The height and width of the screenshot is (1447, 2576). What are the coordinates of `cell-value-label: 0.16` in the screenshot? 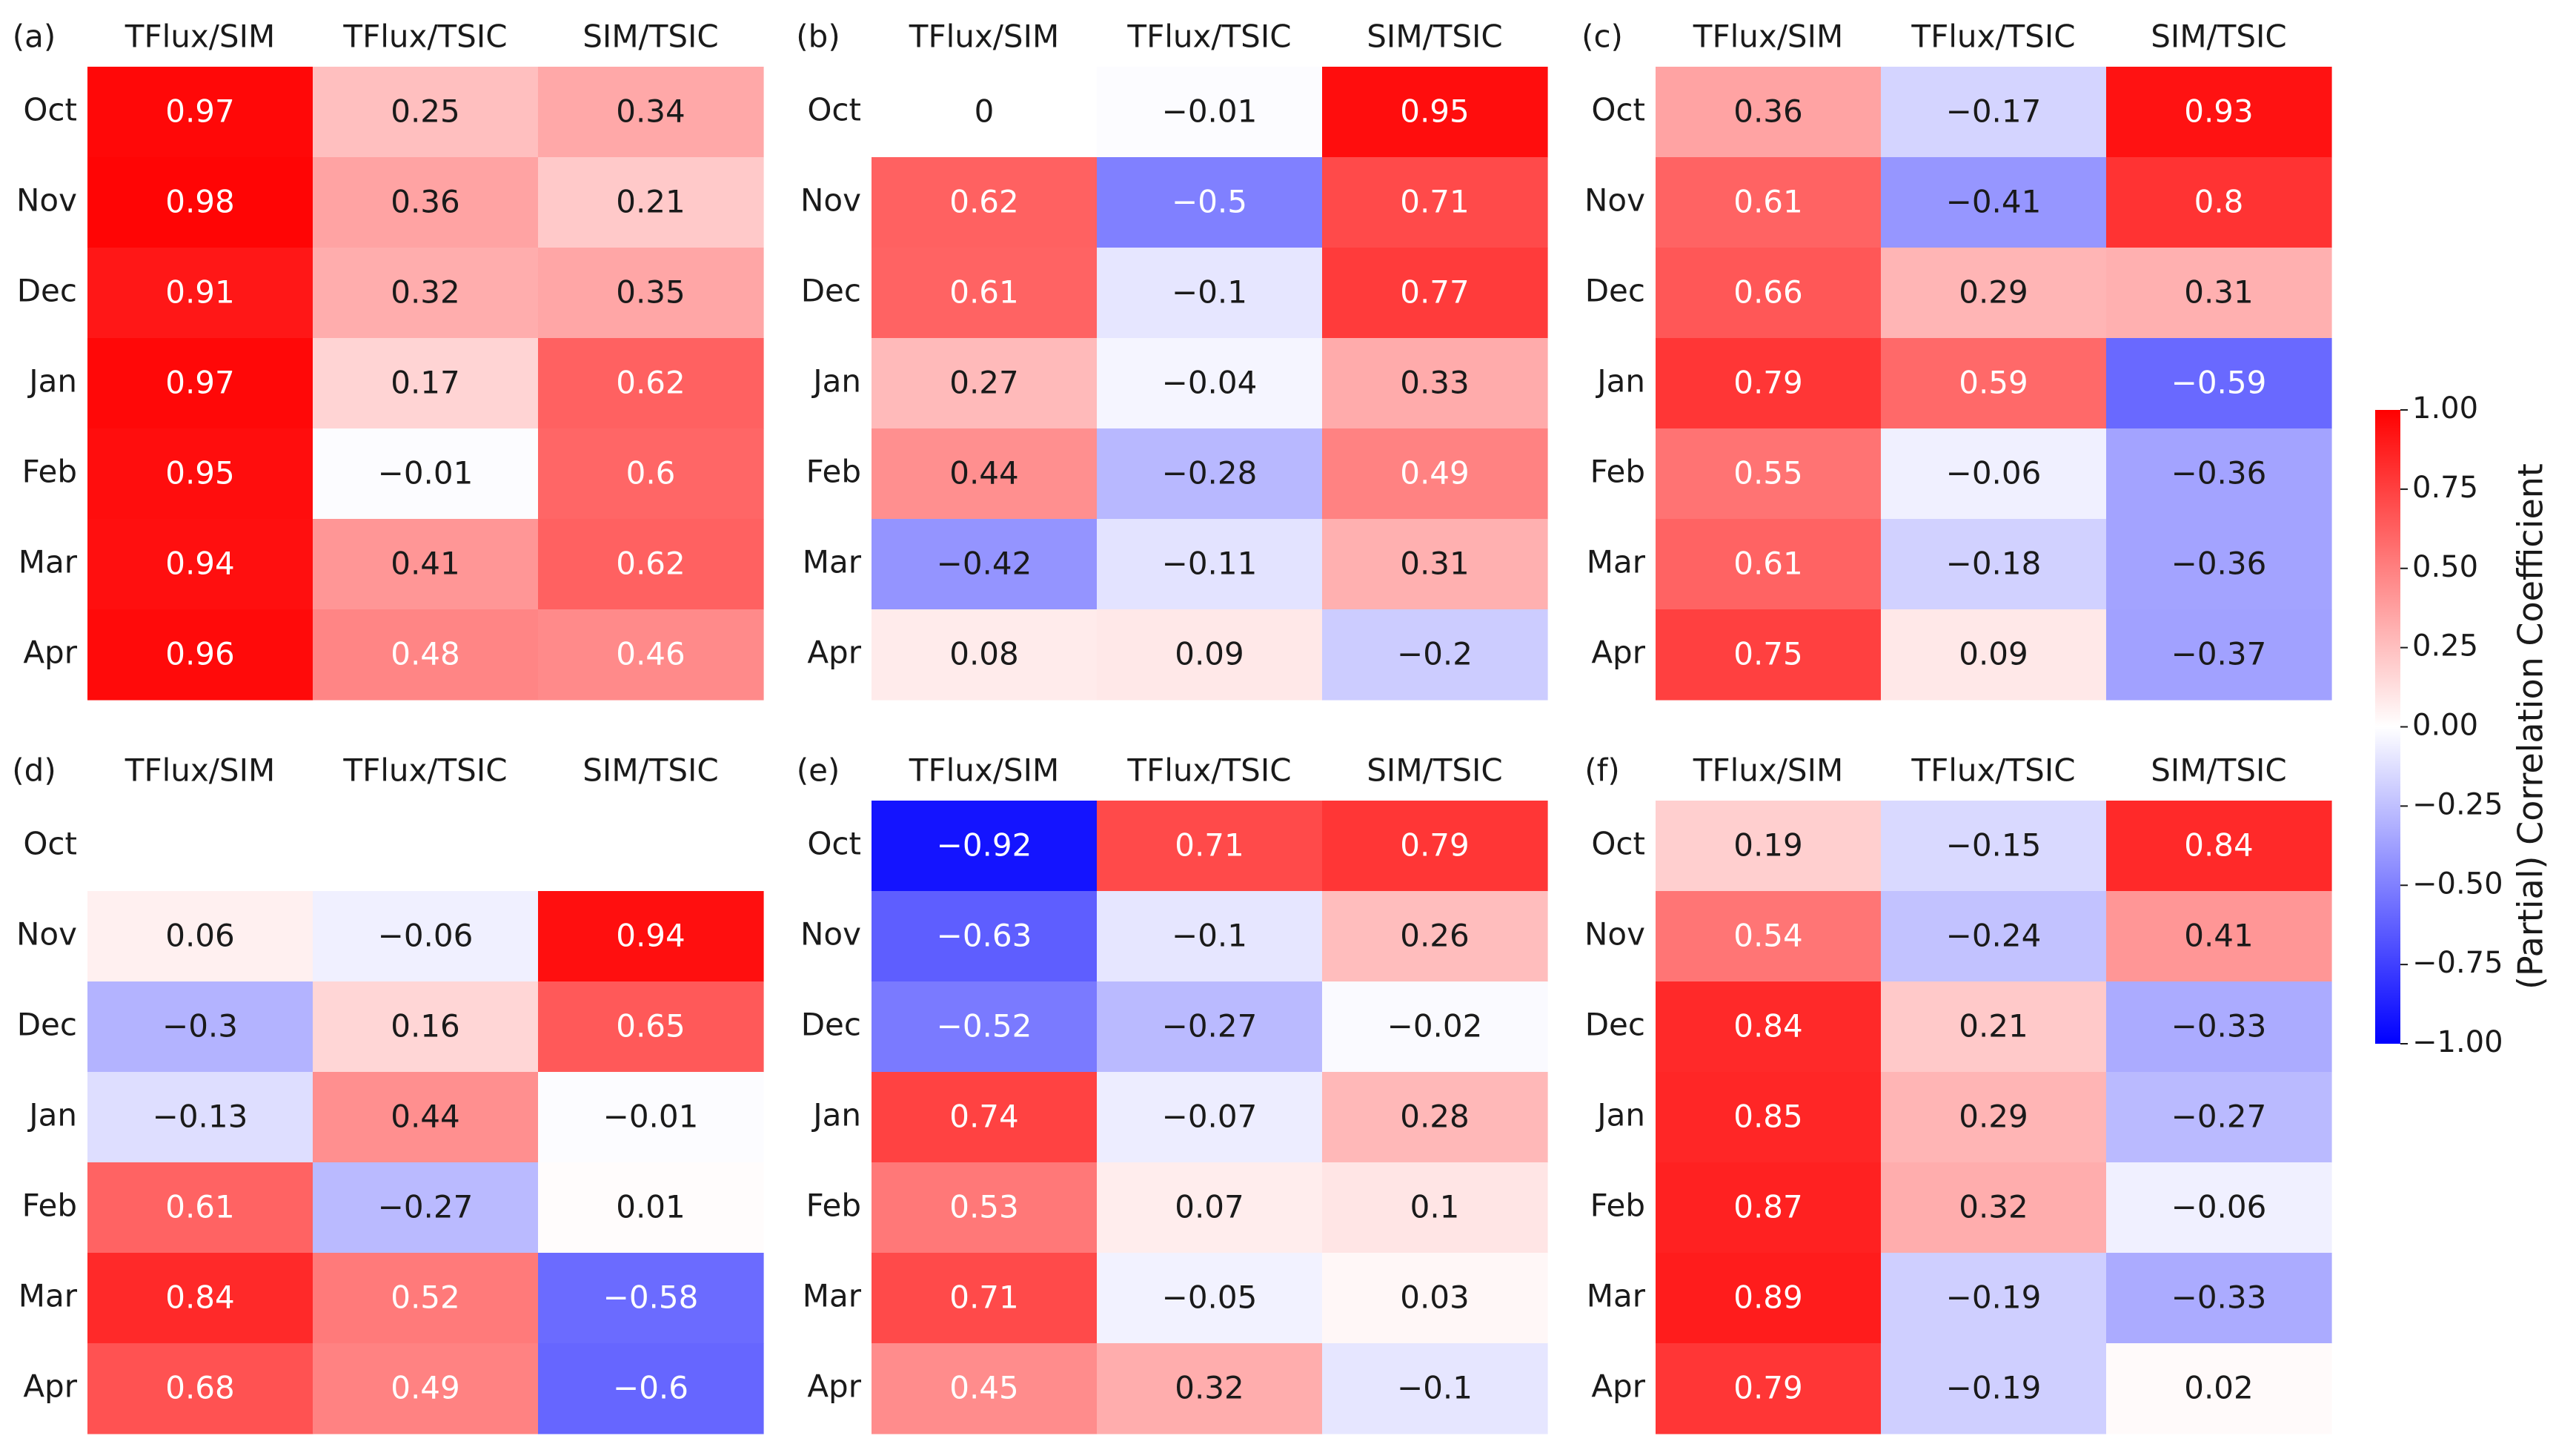 It's located at (425, 1026).